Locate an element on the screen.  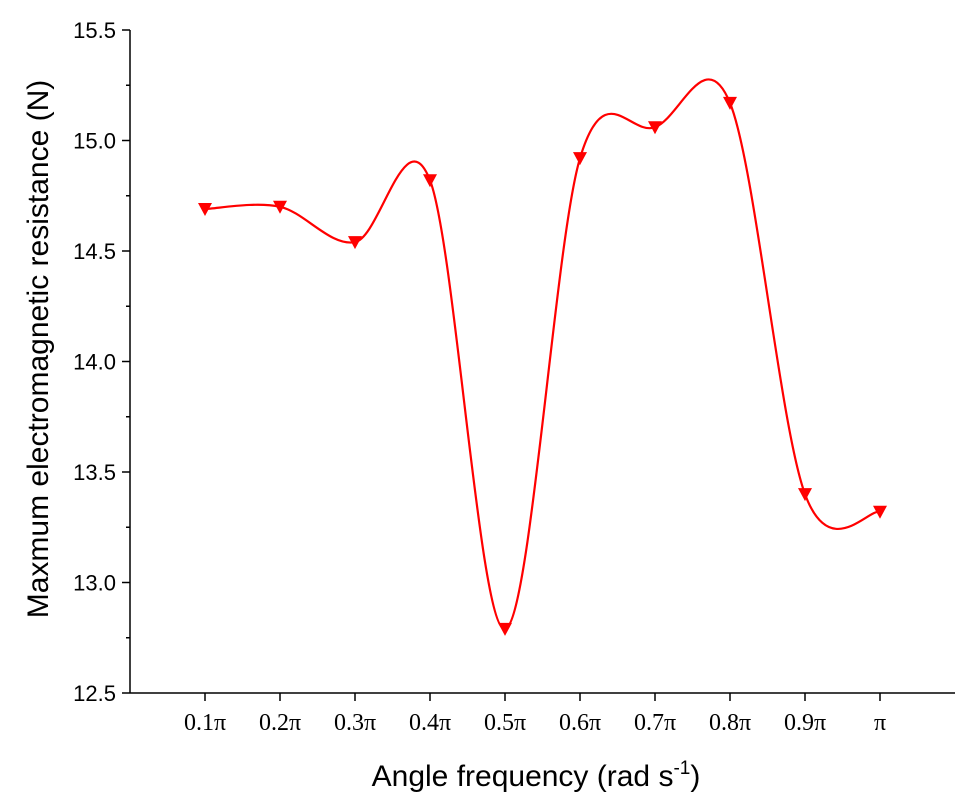
y-tick-label: 14.5 is located at coordinates (94, 251).